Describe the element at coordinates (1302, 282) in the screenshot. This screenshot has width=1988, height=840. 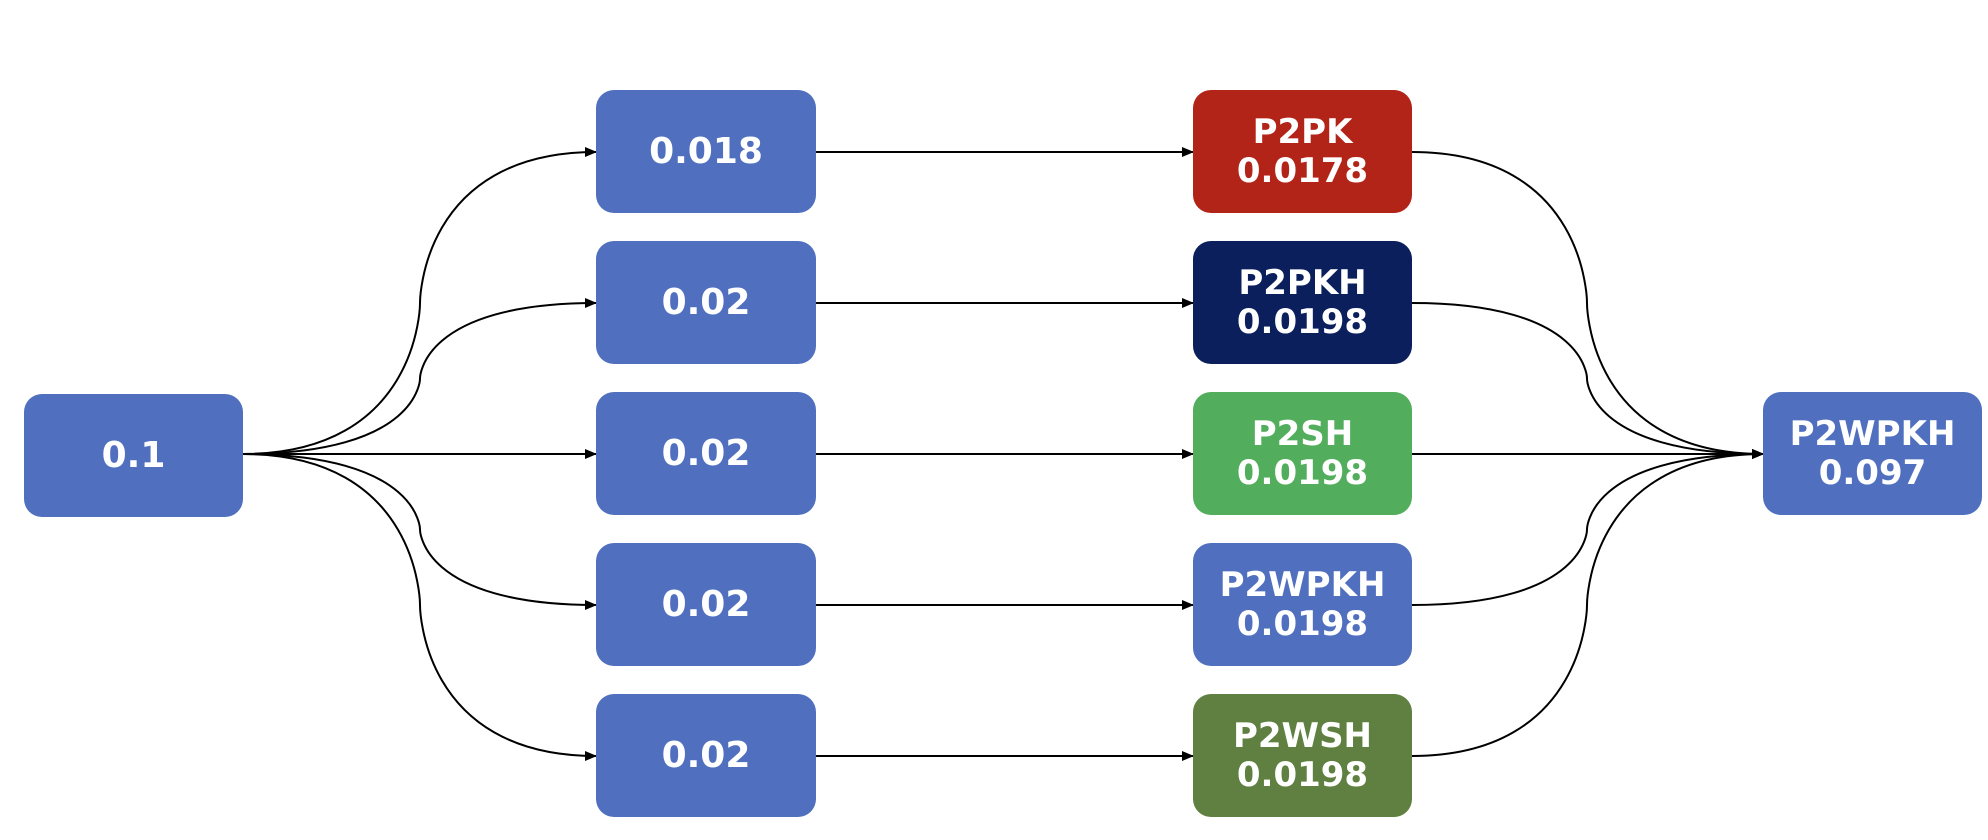
I see `output-type: P2PKH` at that location.